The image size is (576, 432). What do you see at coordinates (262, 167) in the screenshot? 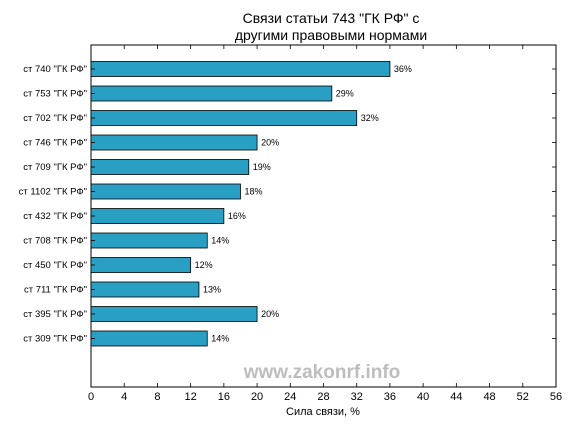
I see `data-label-4: 19%` at bounding box center [262, 167].